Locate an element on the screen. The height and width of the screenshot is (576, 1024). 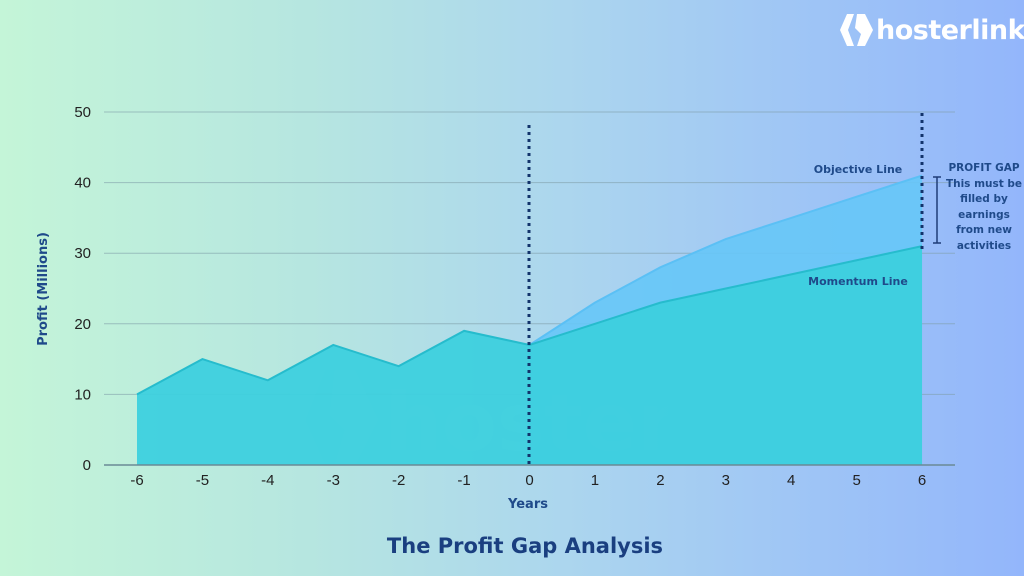
x-axis-label: Years is located at coordinates (527, 504).